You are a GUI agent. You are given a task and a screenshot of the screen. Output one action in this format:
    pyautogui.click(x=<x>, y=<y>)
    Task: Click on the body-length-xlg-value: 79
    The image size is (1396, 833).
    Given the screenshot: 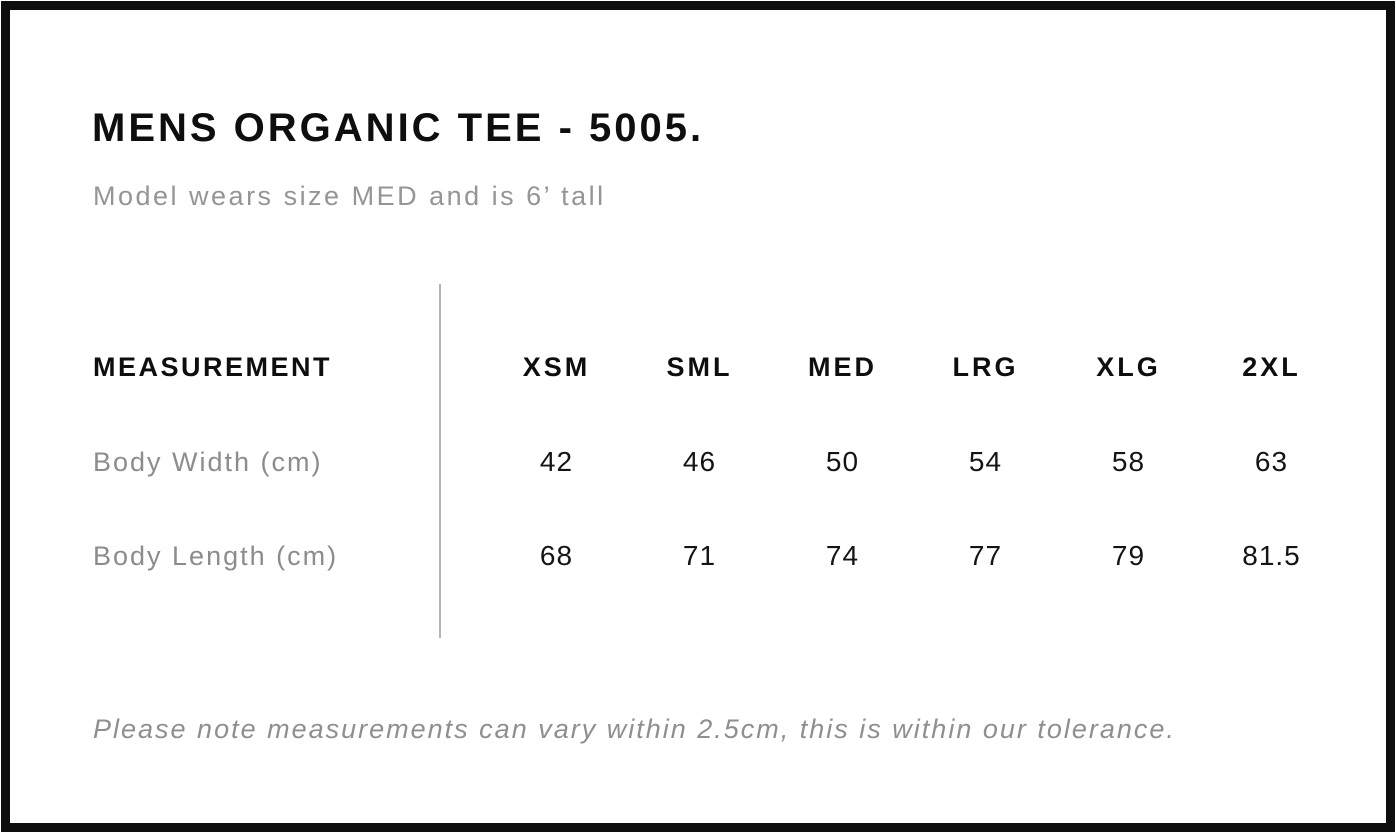 What is the action you would take?
    pyautogui.click(x=1128, y=555)
    